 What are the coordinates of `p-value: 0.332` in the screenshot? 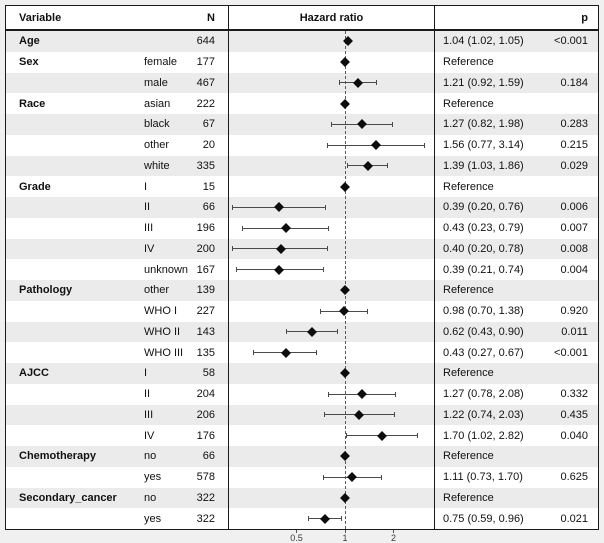 It's located at (574, 394).